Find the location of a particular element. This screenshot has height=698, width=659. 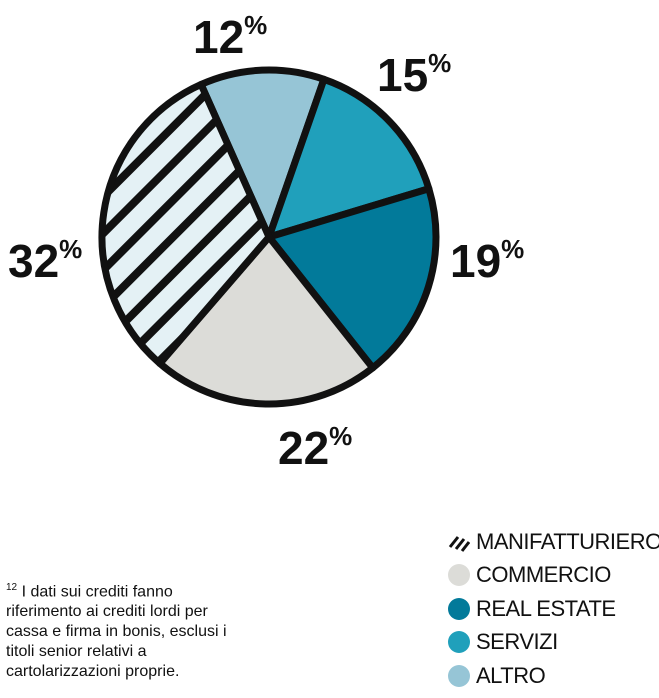

legend-label-manifatturiero: MANIFATTURIERO is located at coordinates (567, 541).